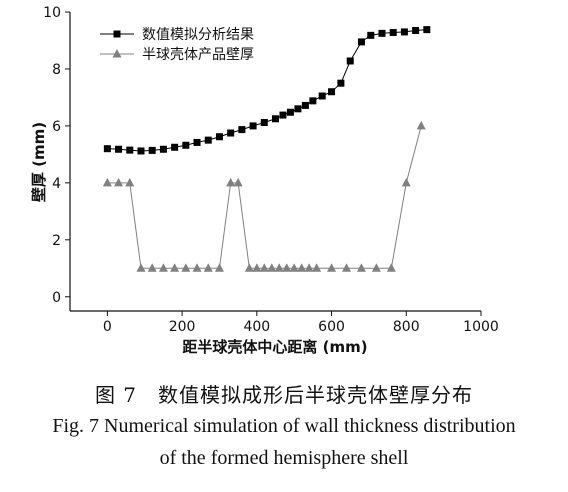 This screenshot has height=492, width=568. What do you see at coordinates (117, 53) in the screenshot?
I see `legend-triangle-marker` at bounding box center [117, 53].